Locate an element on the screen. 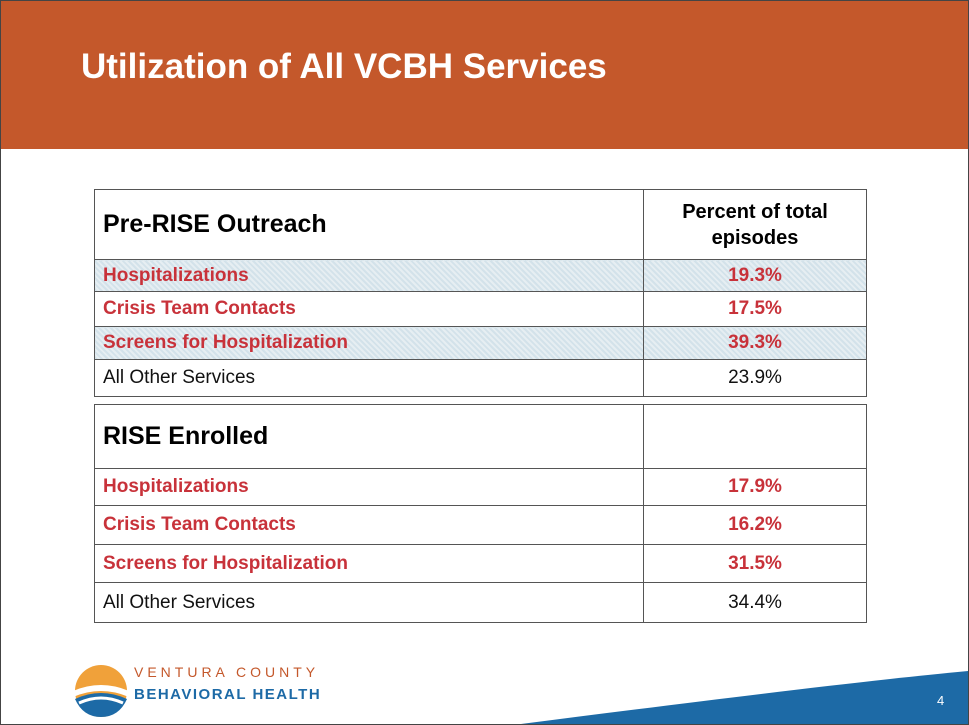 This screenshot has height=725, width=969. footer-swoosh is located at coordinates (744, 697).